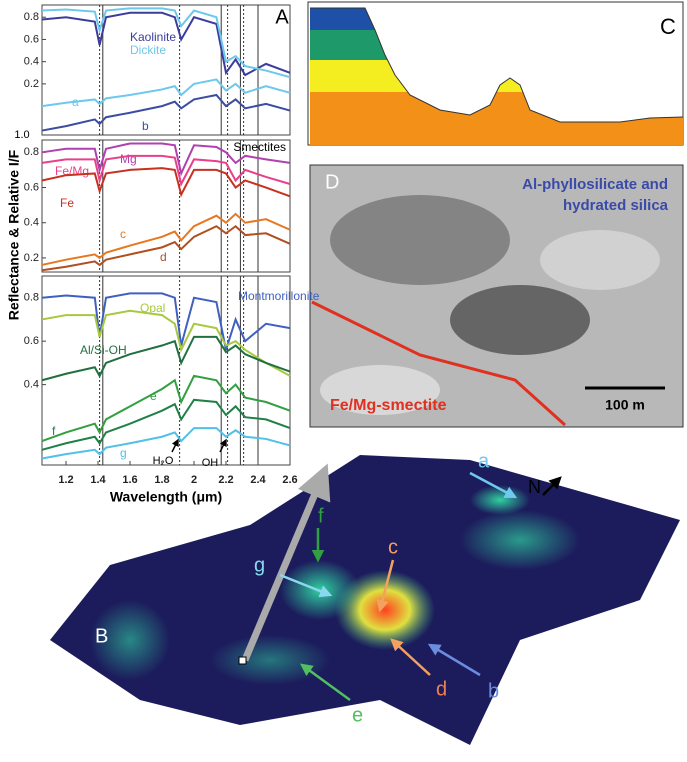 The image size is (687, 762). What do you see at coordinates (98, 480) in the screenshot?
I see `x-tick-label: 1.4` at bounding box center [98, 480].